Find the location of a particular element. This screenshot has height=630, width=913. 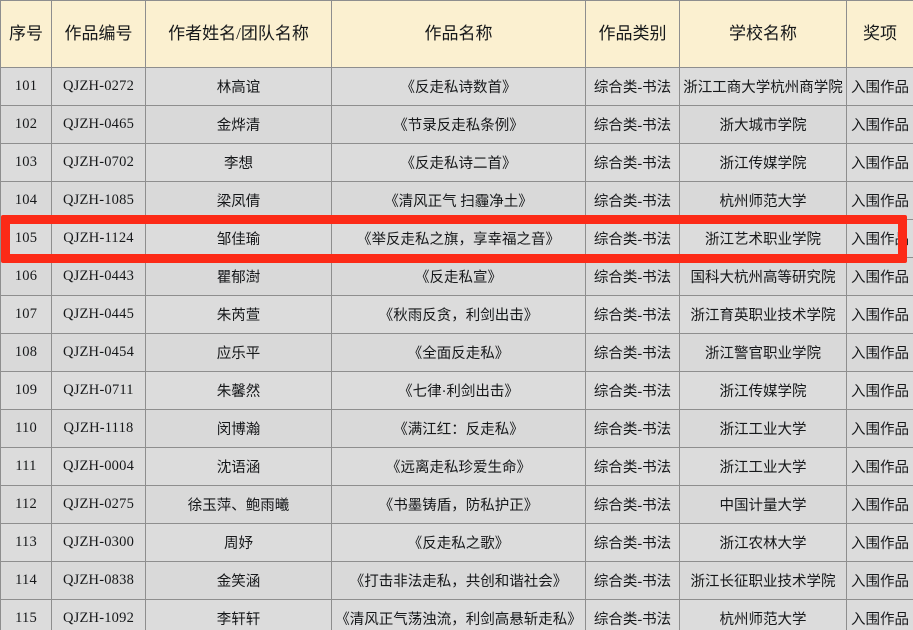

cell-school-name: 国科大杭州高等研究院 is located at coordinates (763, 276).